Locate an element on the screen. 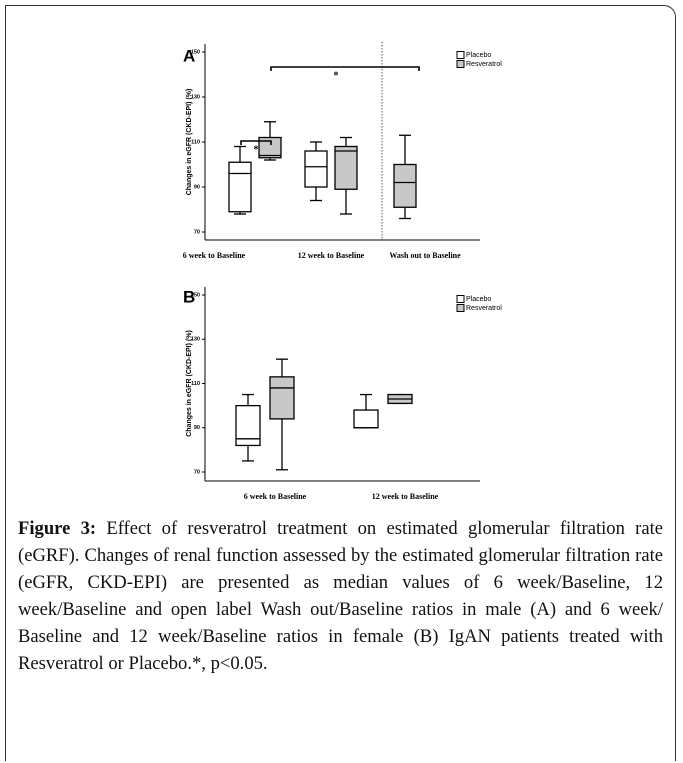 This screenshot has width=683, height=763. caption-label: Figure 3: is located at coordinates (57, 528).